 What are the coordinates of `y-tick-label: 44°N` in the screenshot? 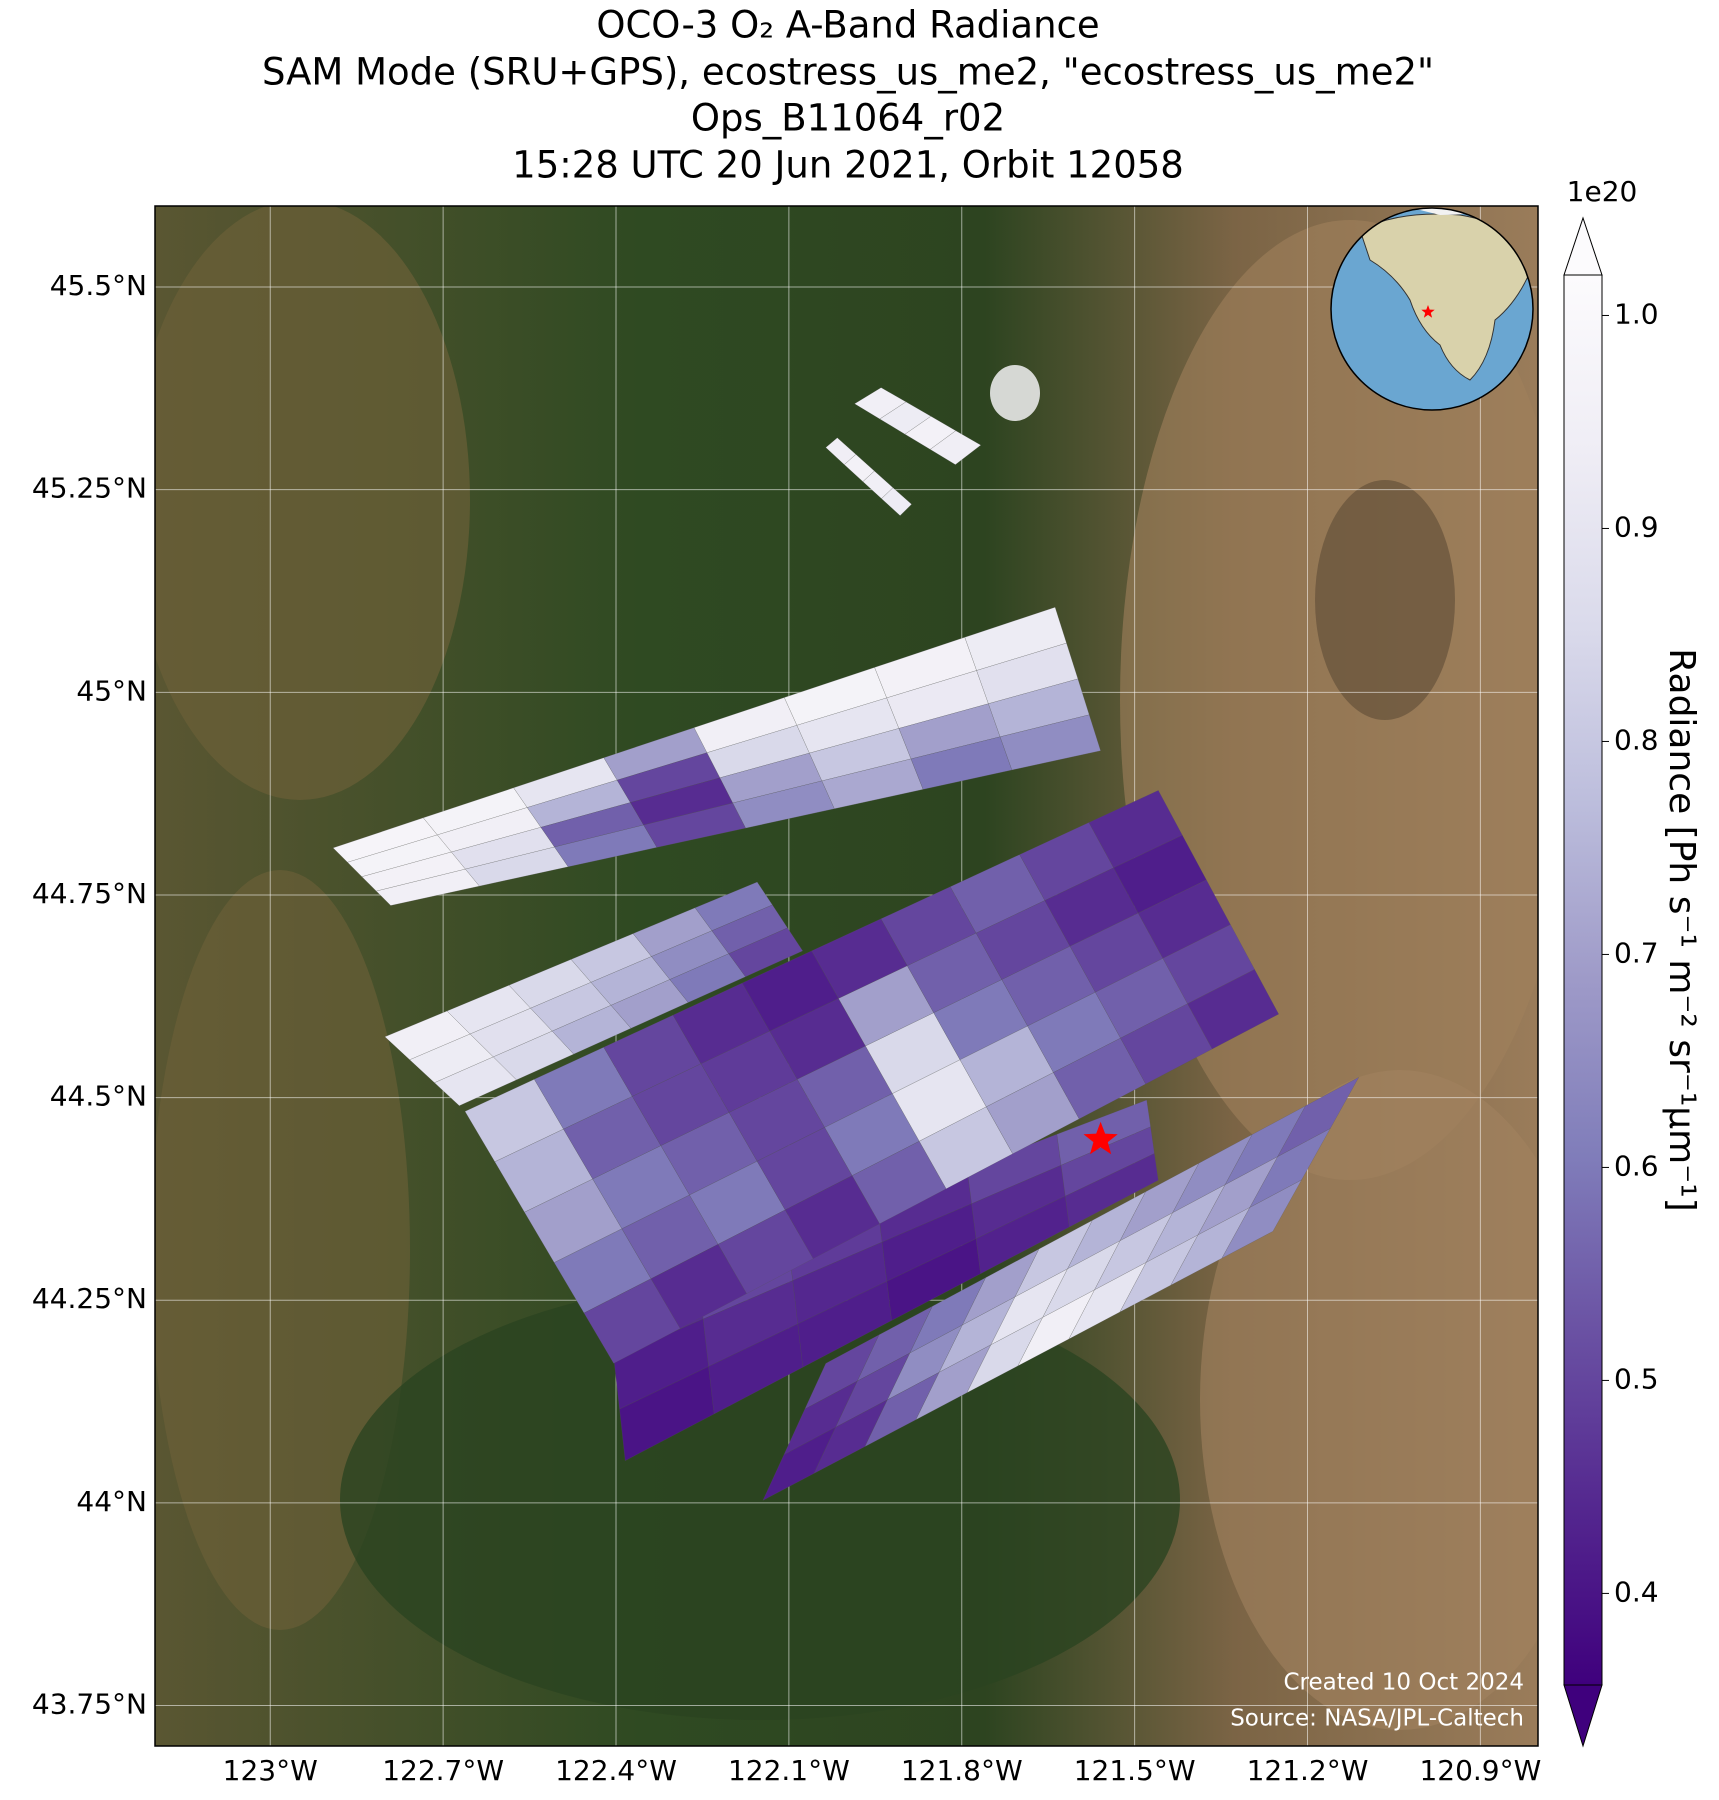 It's located at (111, 1501).